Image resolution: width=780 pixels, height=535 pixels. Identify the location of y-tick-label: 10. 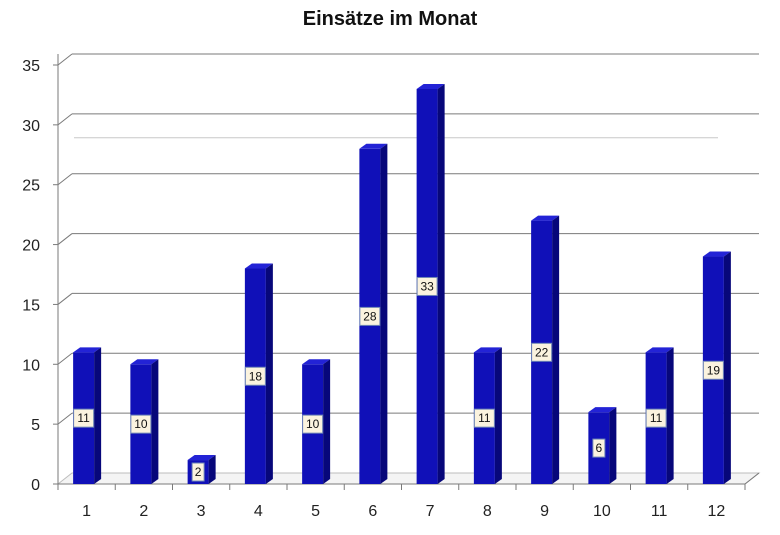
(31, 365).